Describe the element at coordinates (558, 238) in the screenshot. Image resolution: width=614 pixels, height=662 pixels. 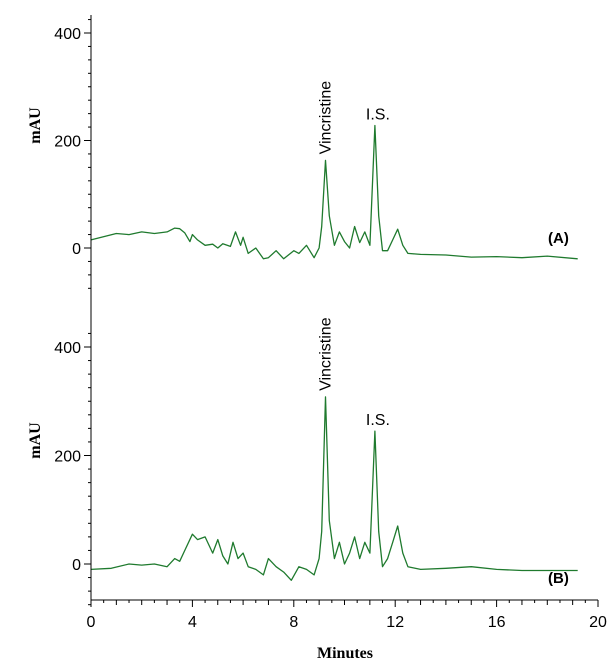
I see `panel-label: (A)` at that location.